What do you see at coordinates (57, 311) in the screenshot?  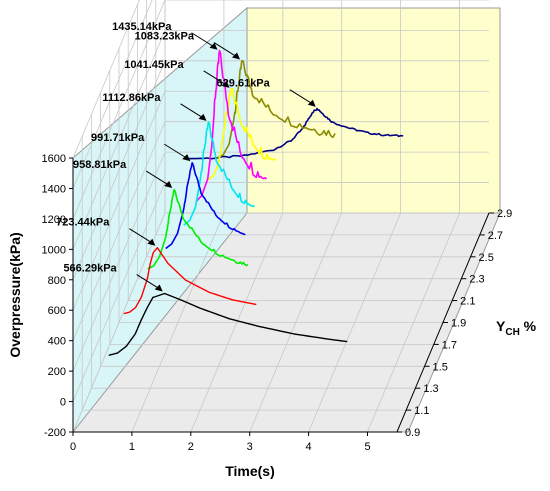 I see `y-tick-label: 600` at bounding box center [57, 311].